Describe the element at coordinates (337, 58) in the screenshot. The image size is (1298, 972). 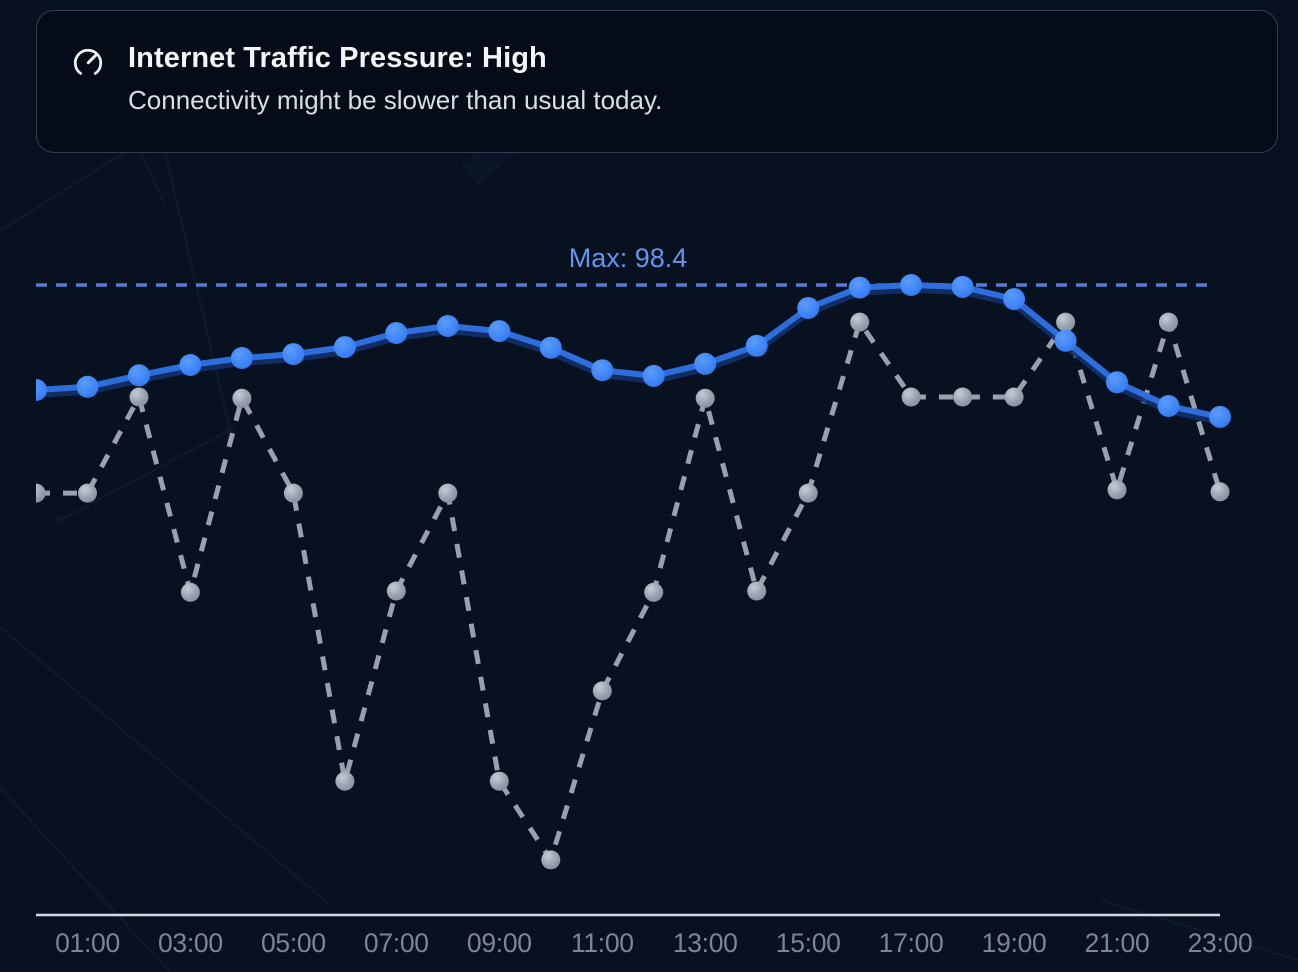
I see `alert-title: Internet Traffic Pressure: High` at that location.